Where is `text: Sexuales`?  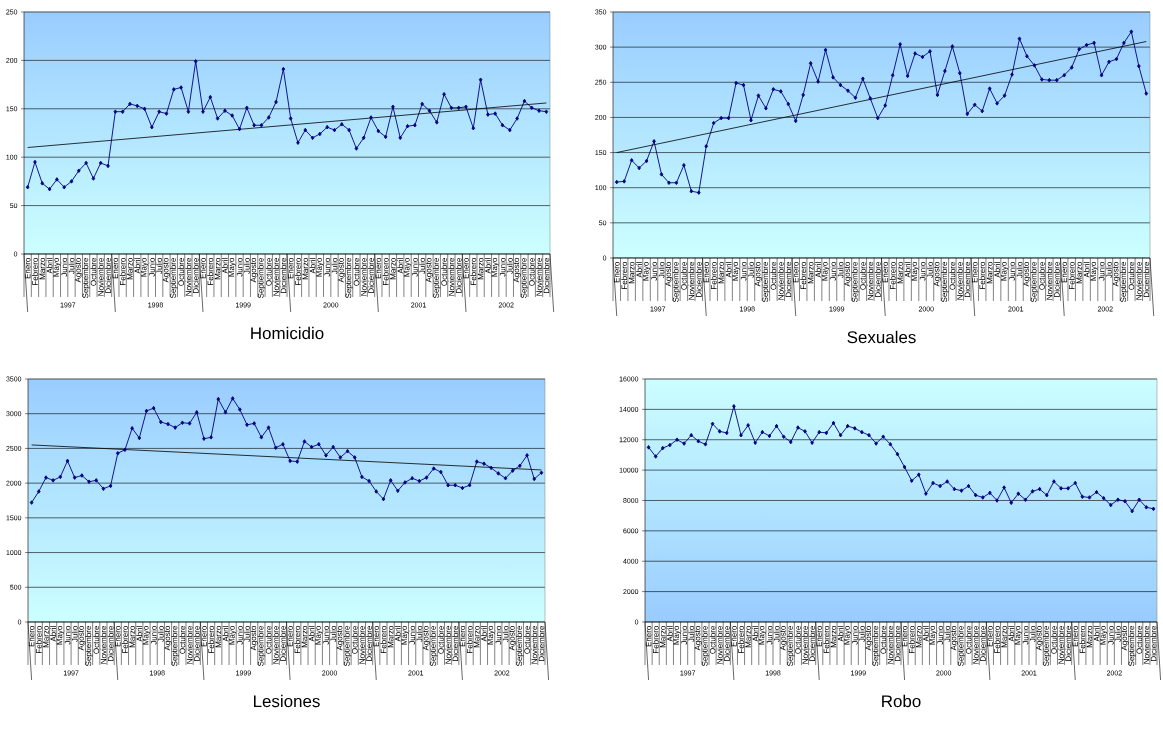 text: Sexuales is located at coordinates (881, 337).